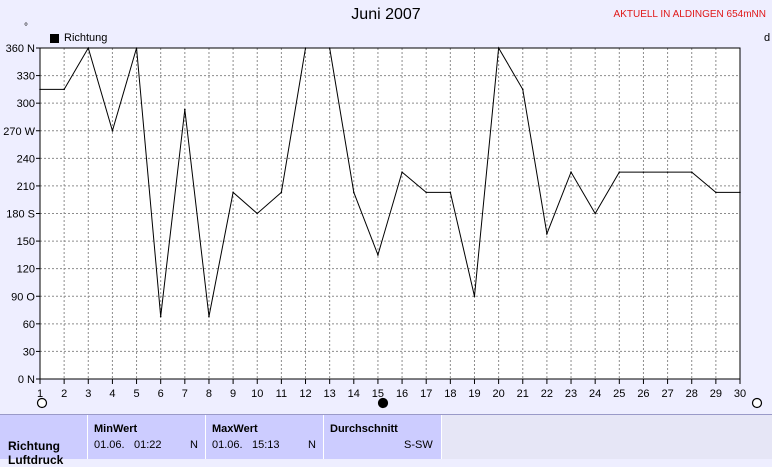 This screenshot has width=772, height=467. Describe the element at coordinates (29, 325) in the screenshot. I see `y-tick-label: 60` at that location.